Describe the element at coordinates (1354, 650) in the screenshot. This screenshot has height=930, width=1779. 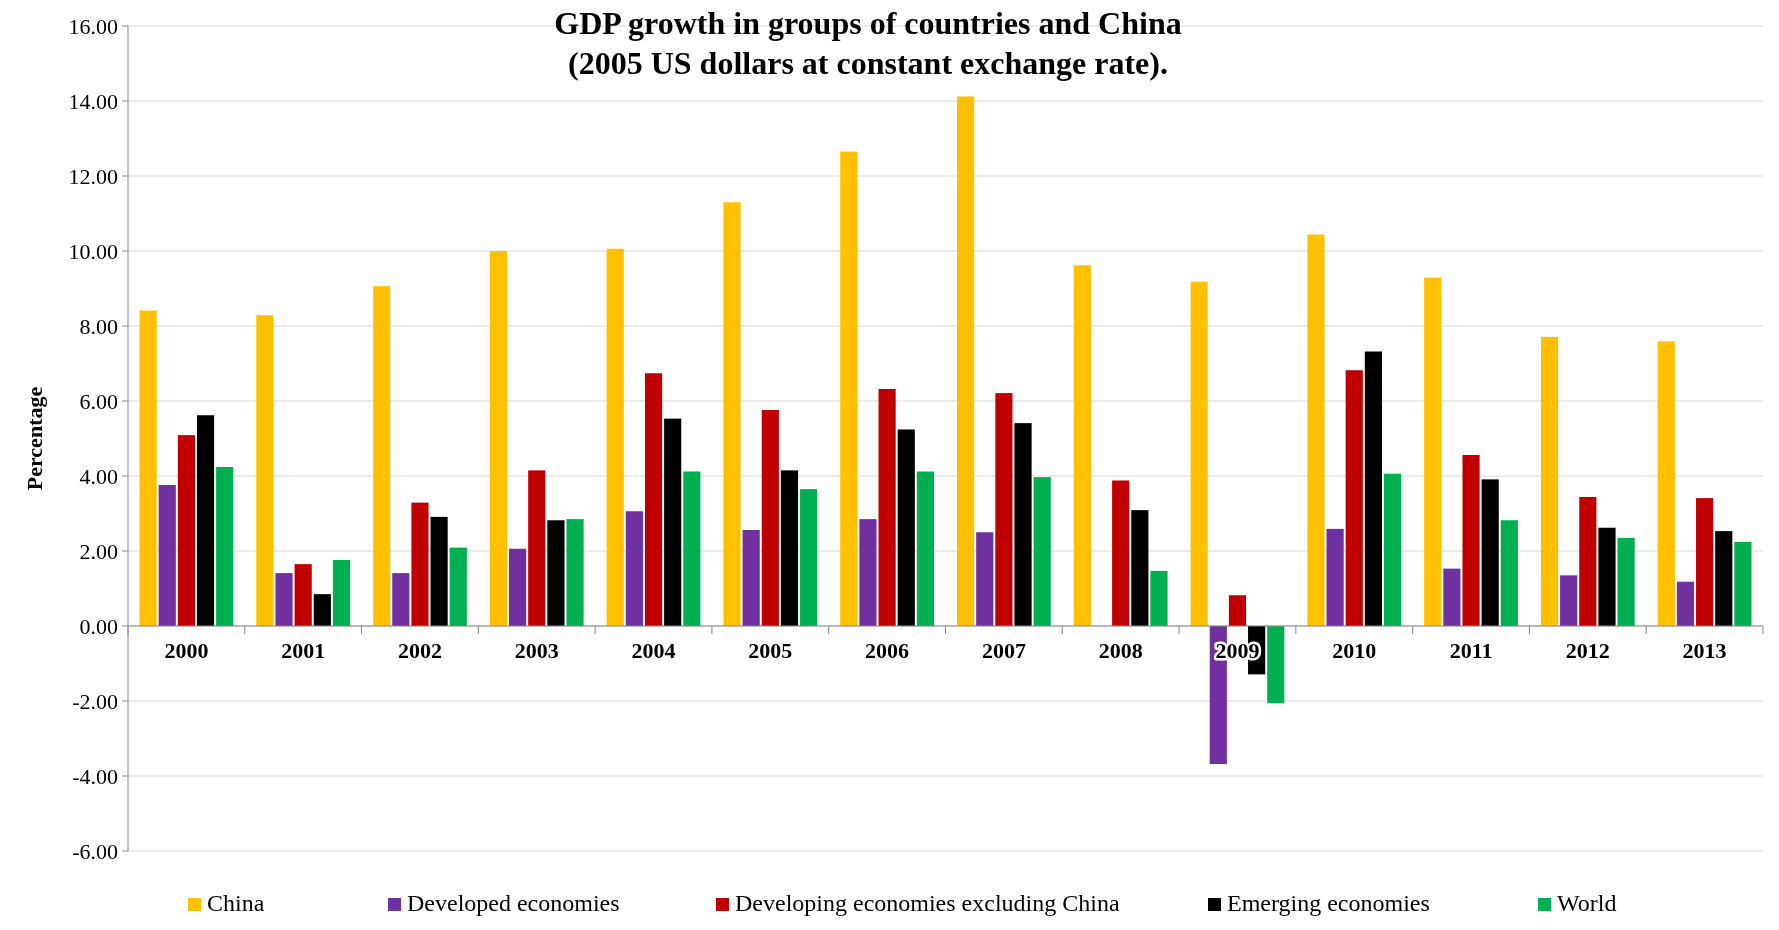
I see `x-tick-label: 2010` at that location.